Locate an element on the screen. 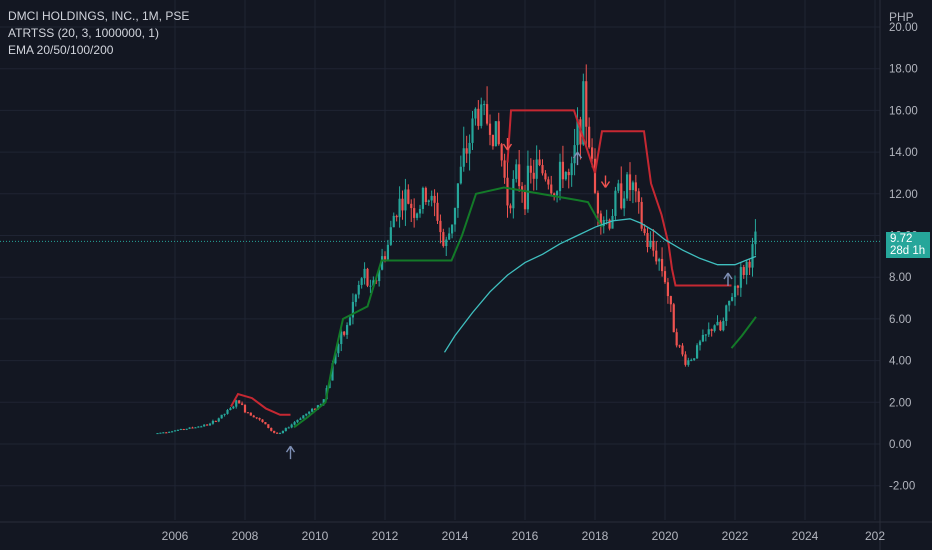  price-axis-label: 4.00 is located at coordinates (900, 362).